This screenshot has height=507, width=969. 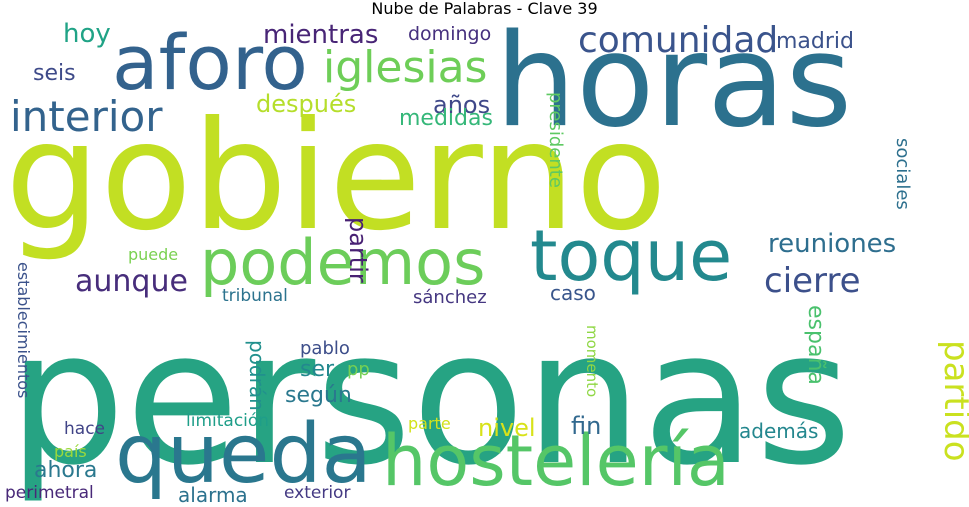 I want to click on word-horas: horas, so click(x=673, y=81).